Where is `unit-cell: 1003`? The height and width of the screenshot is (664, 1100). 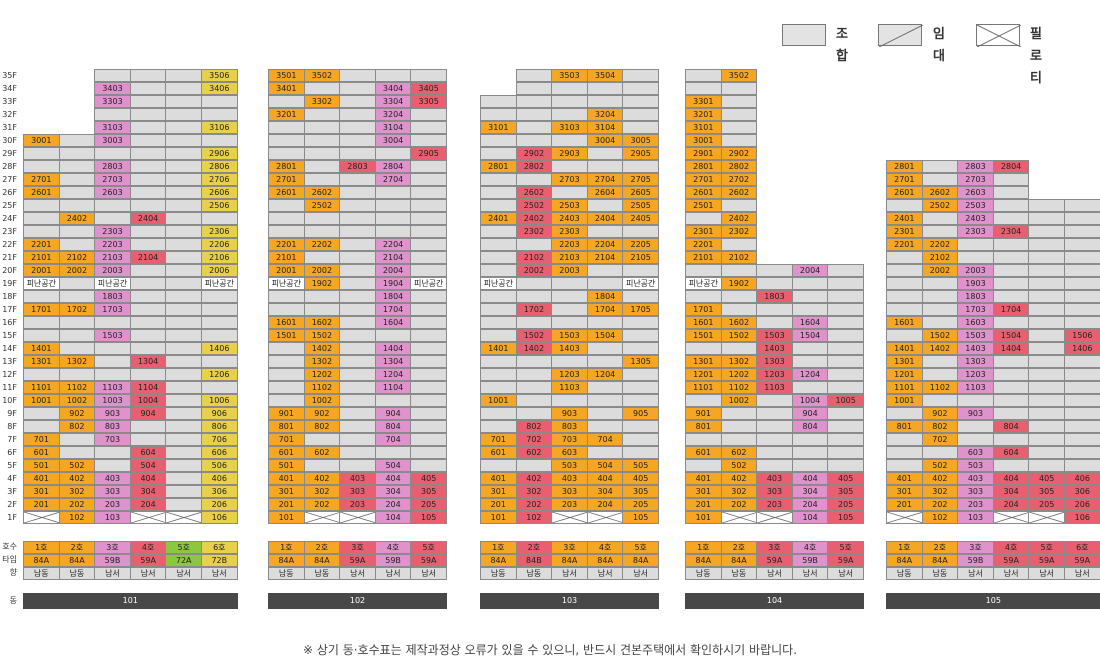 unit-cell: 1003 is located at coordinates (112, 400).